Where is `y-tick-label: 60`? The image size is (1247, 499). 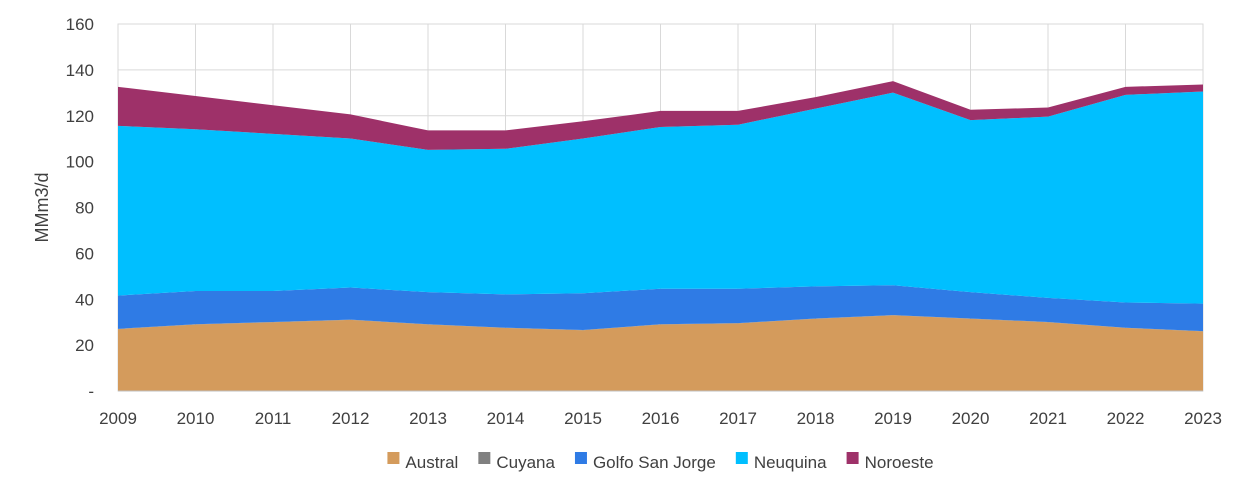 y-tick-label: 60 is located at coordinates (84, 253).